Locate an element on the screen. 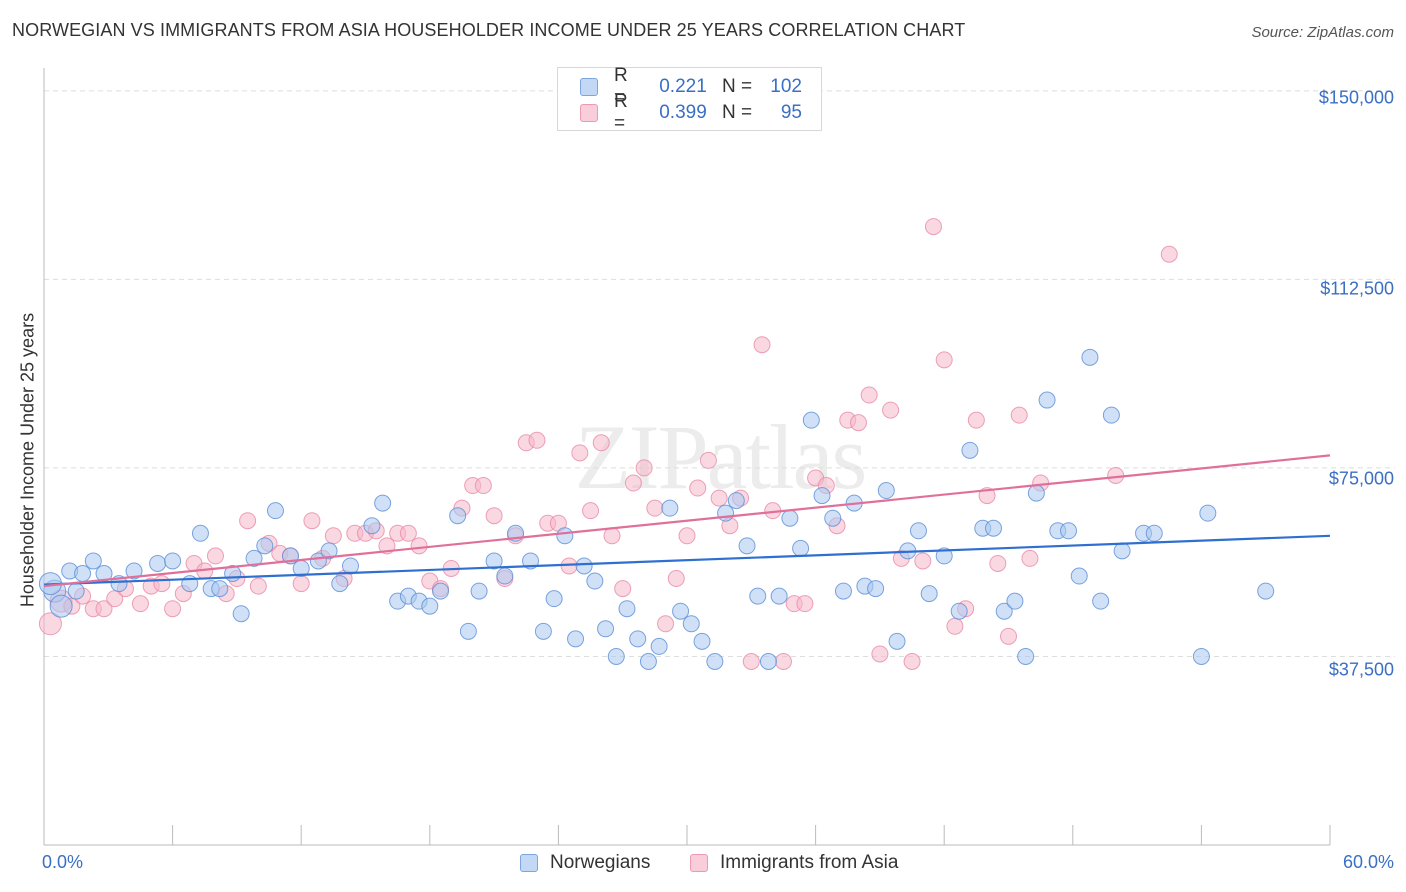 The height and width of the screenshot is (892, 1406). trendline-norwegian is located at coordinates (687, 560).